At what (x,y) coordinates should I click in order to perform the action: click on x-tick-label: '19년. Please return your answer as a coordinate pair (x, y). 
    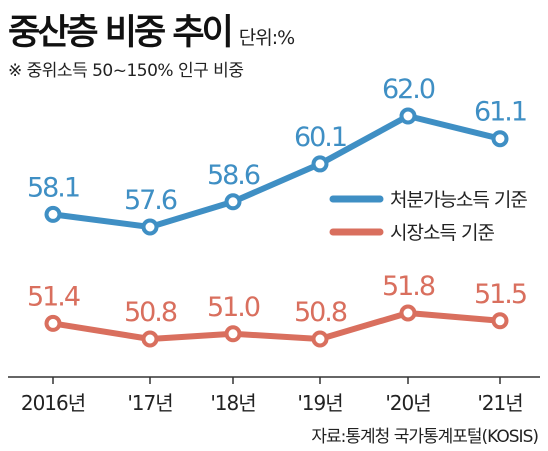
    Looking at the image, I should click on (319, 403).